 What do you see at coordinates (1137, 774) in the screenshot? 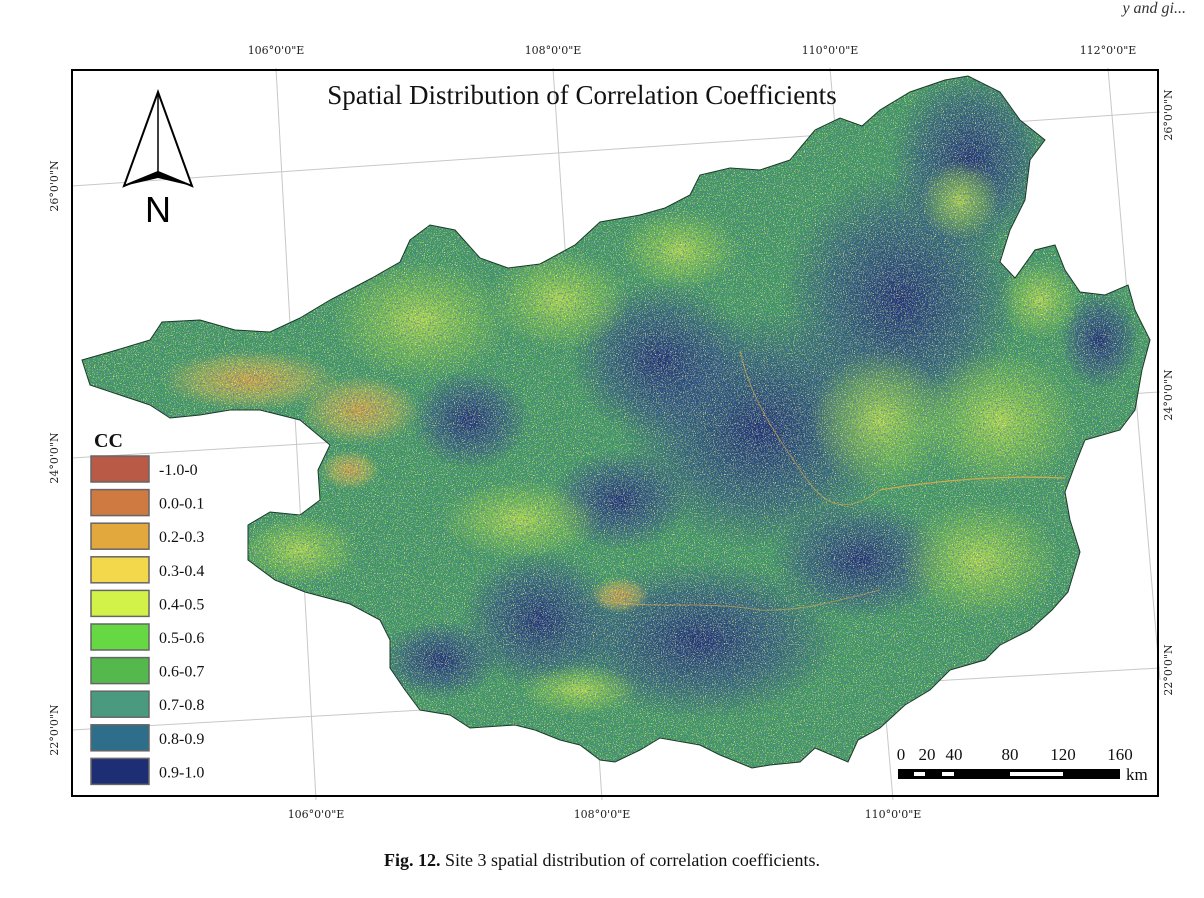
I see `scale-unit: km` at bounding box center [1137, 774].